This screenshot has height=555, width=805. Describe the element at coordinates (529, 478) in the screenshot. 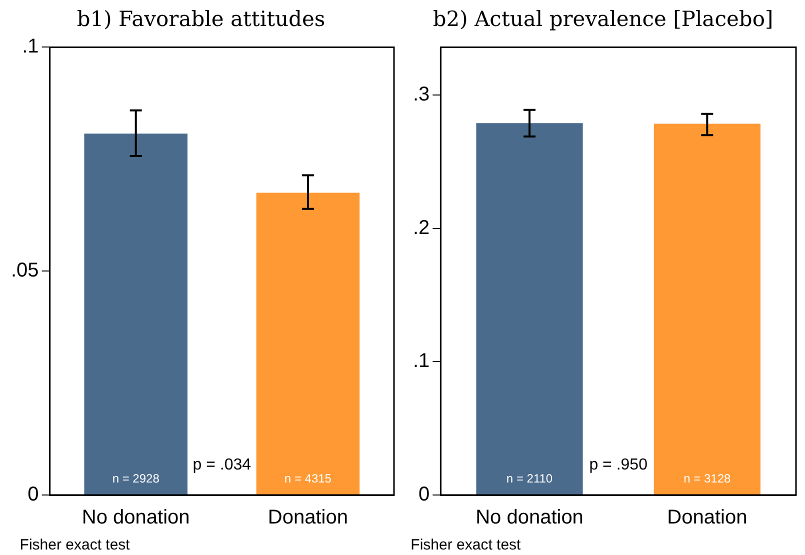

I see `annotation: n = 2110` at that location.